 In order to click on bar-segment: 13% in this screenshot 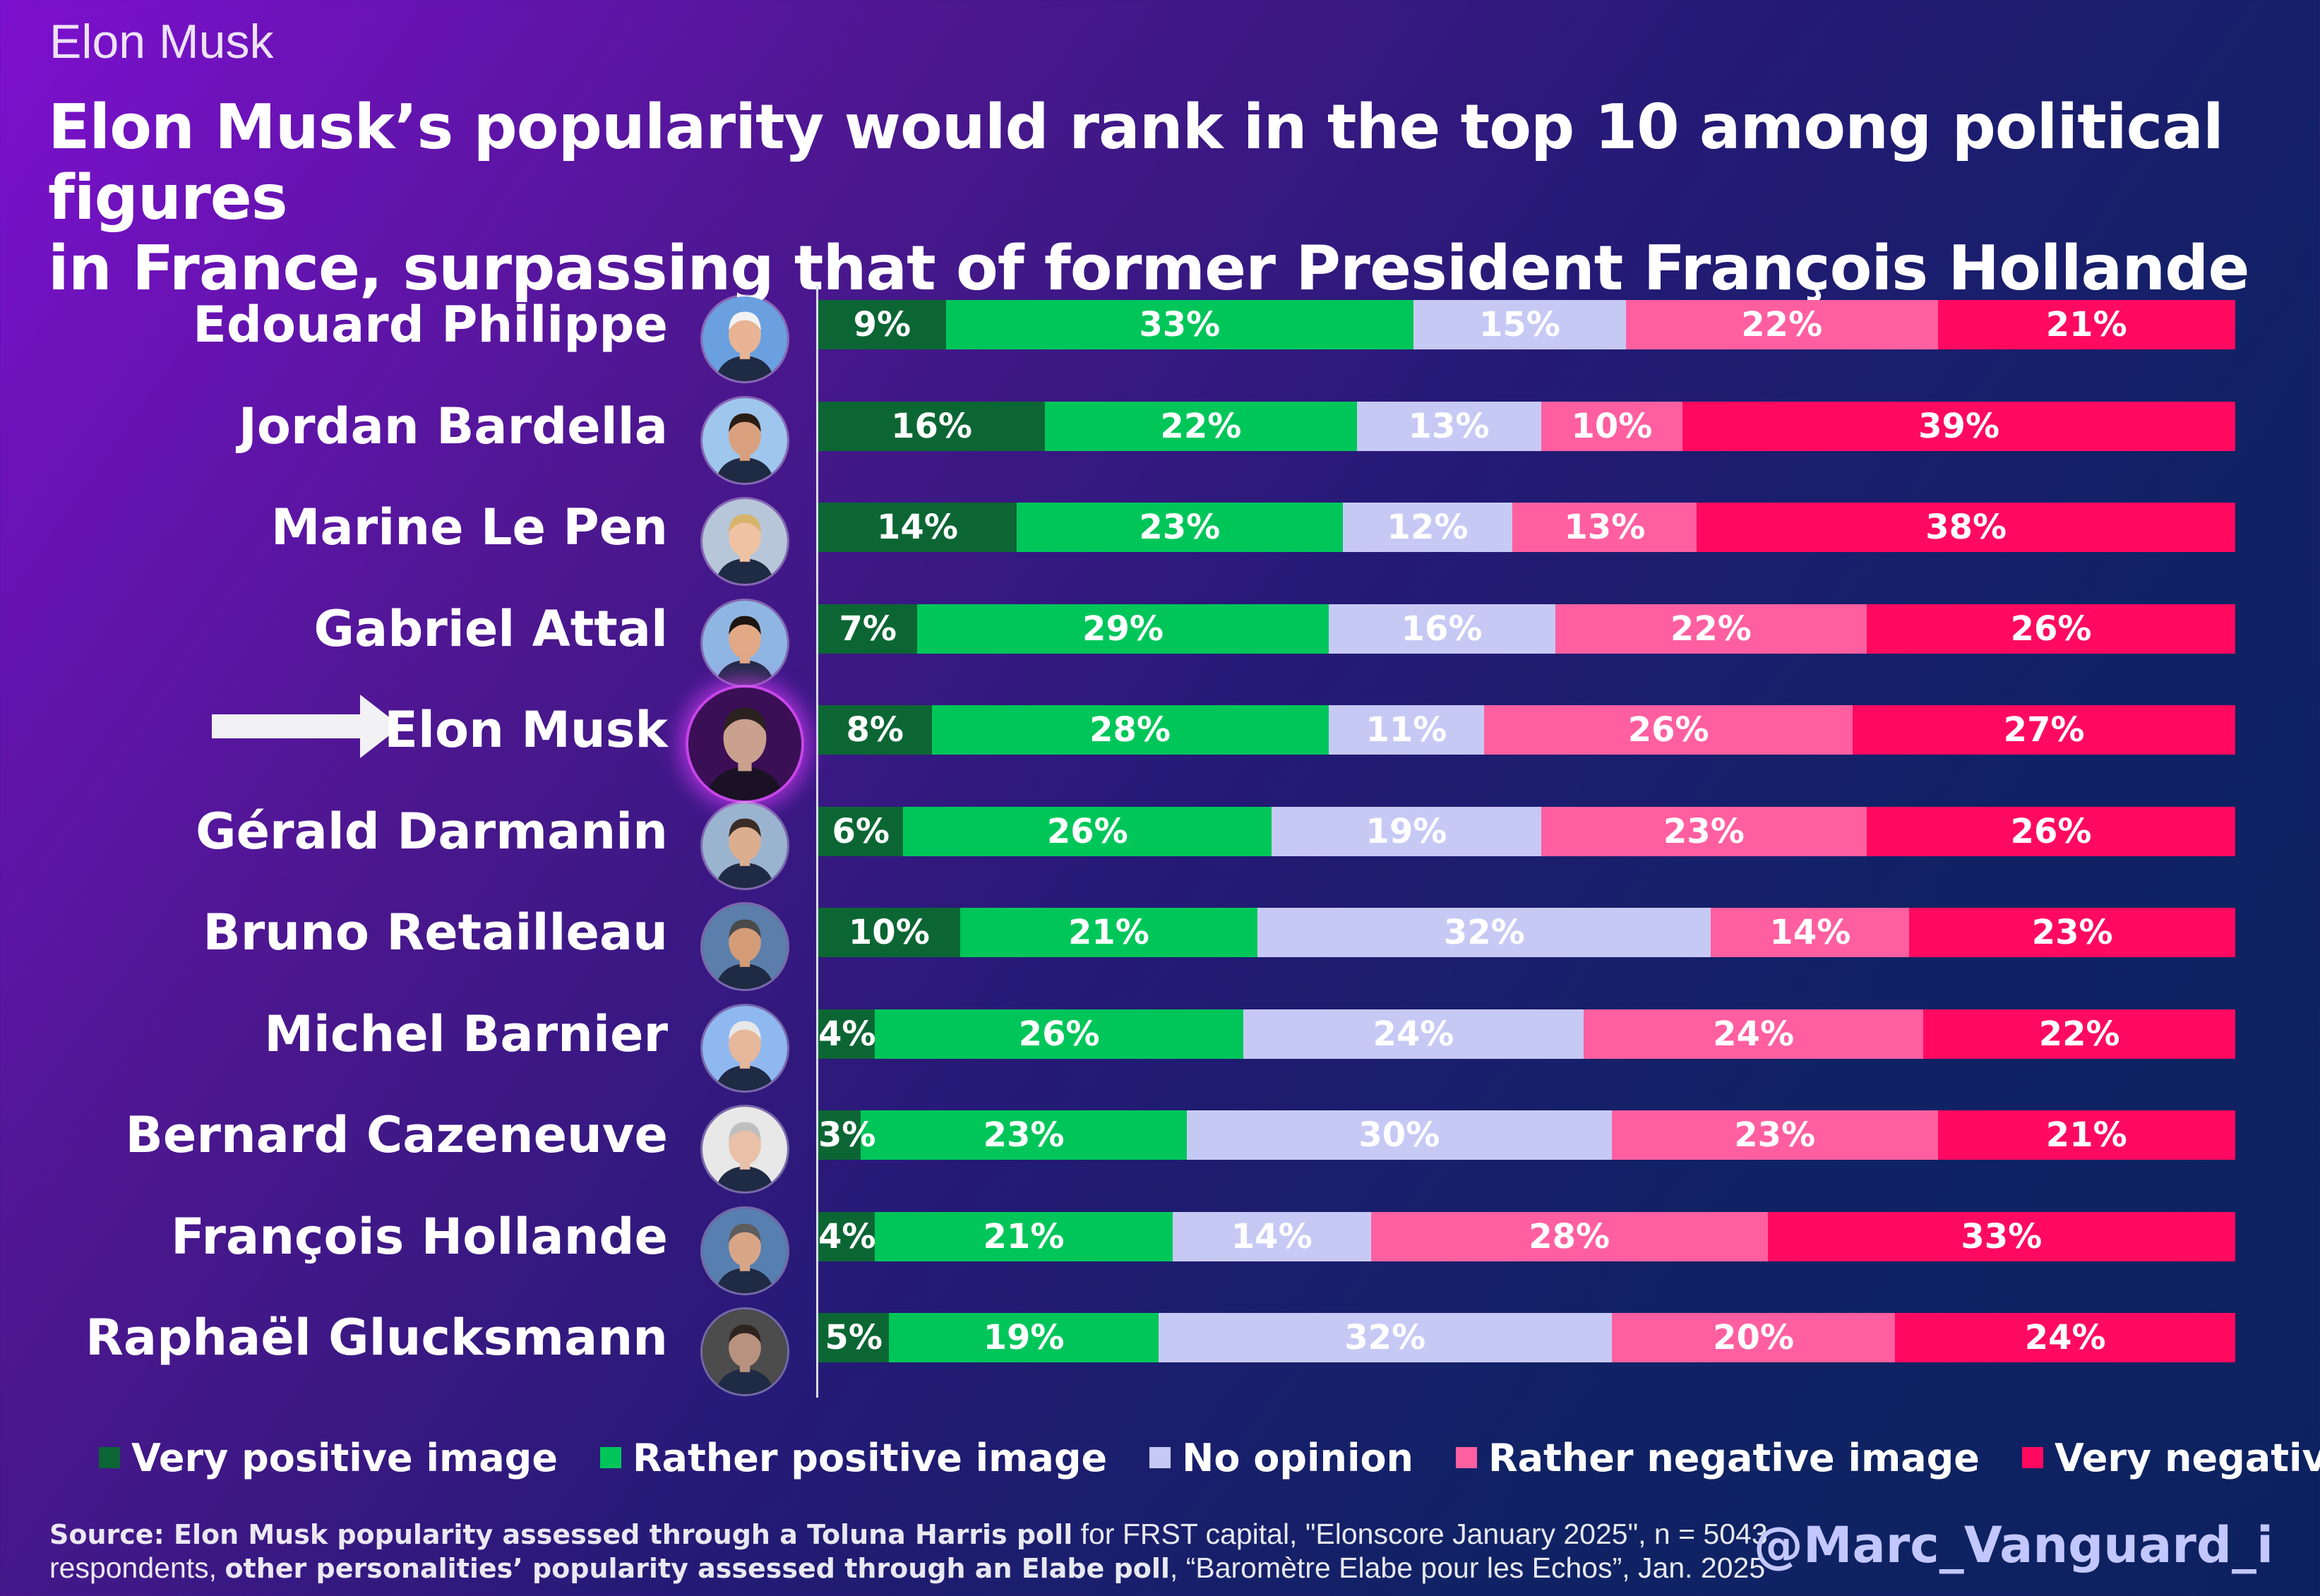, I will do `click(1449, 426)`.